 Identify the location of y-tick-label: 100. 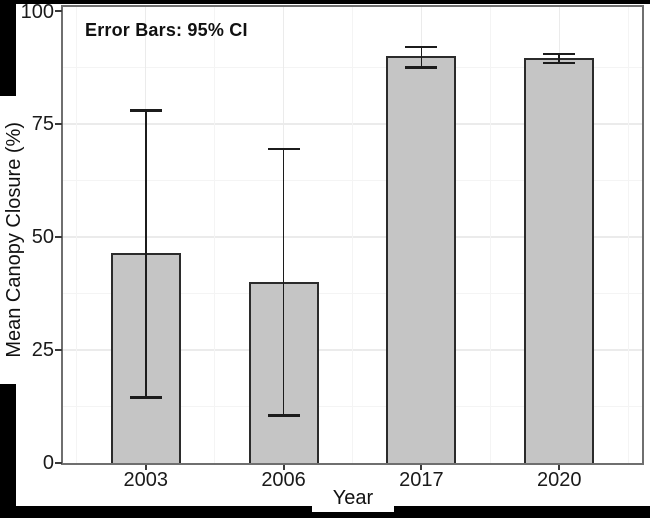
(37, 12).